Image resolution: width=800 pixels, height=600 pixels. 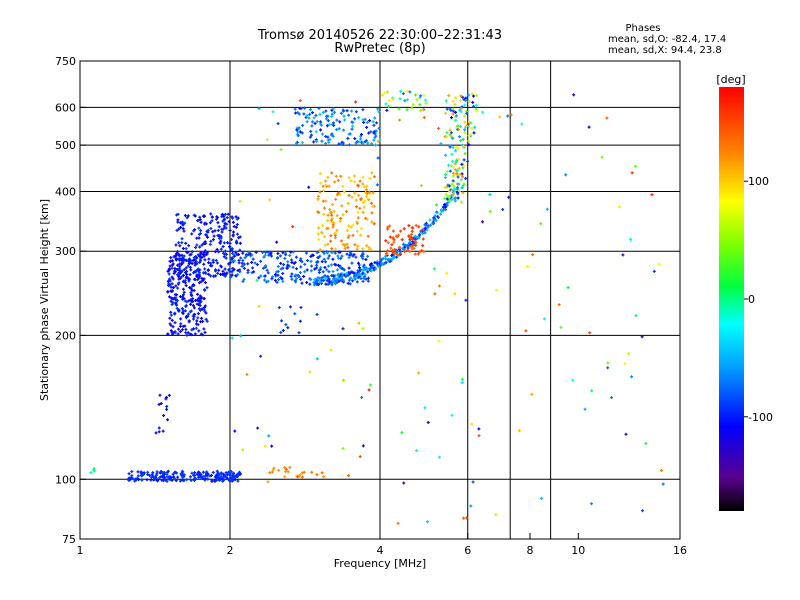 I want to click on y-tick-label: 600, so click(x=65, y=107).